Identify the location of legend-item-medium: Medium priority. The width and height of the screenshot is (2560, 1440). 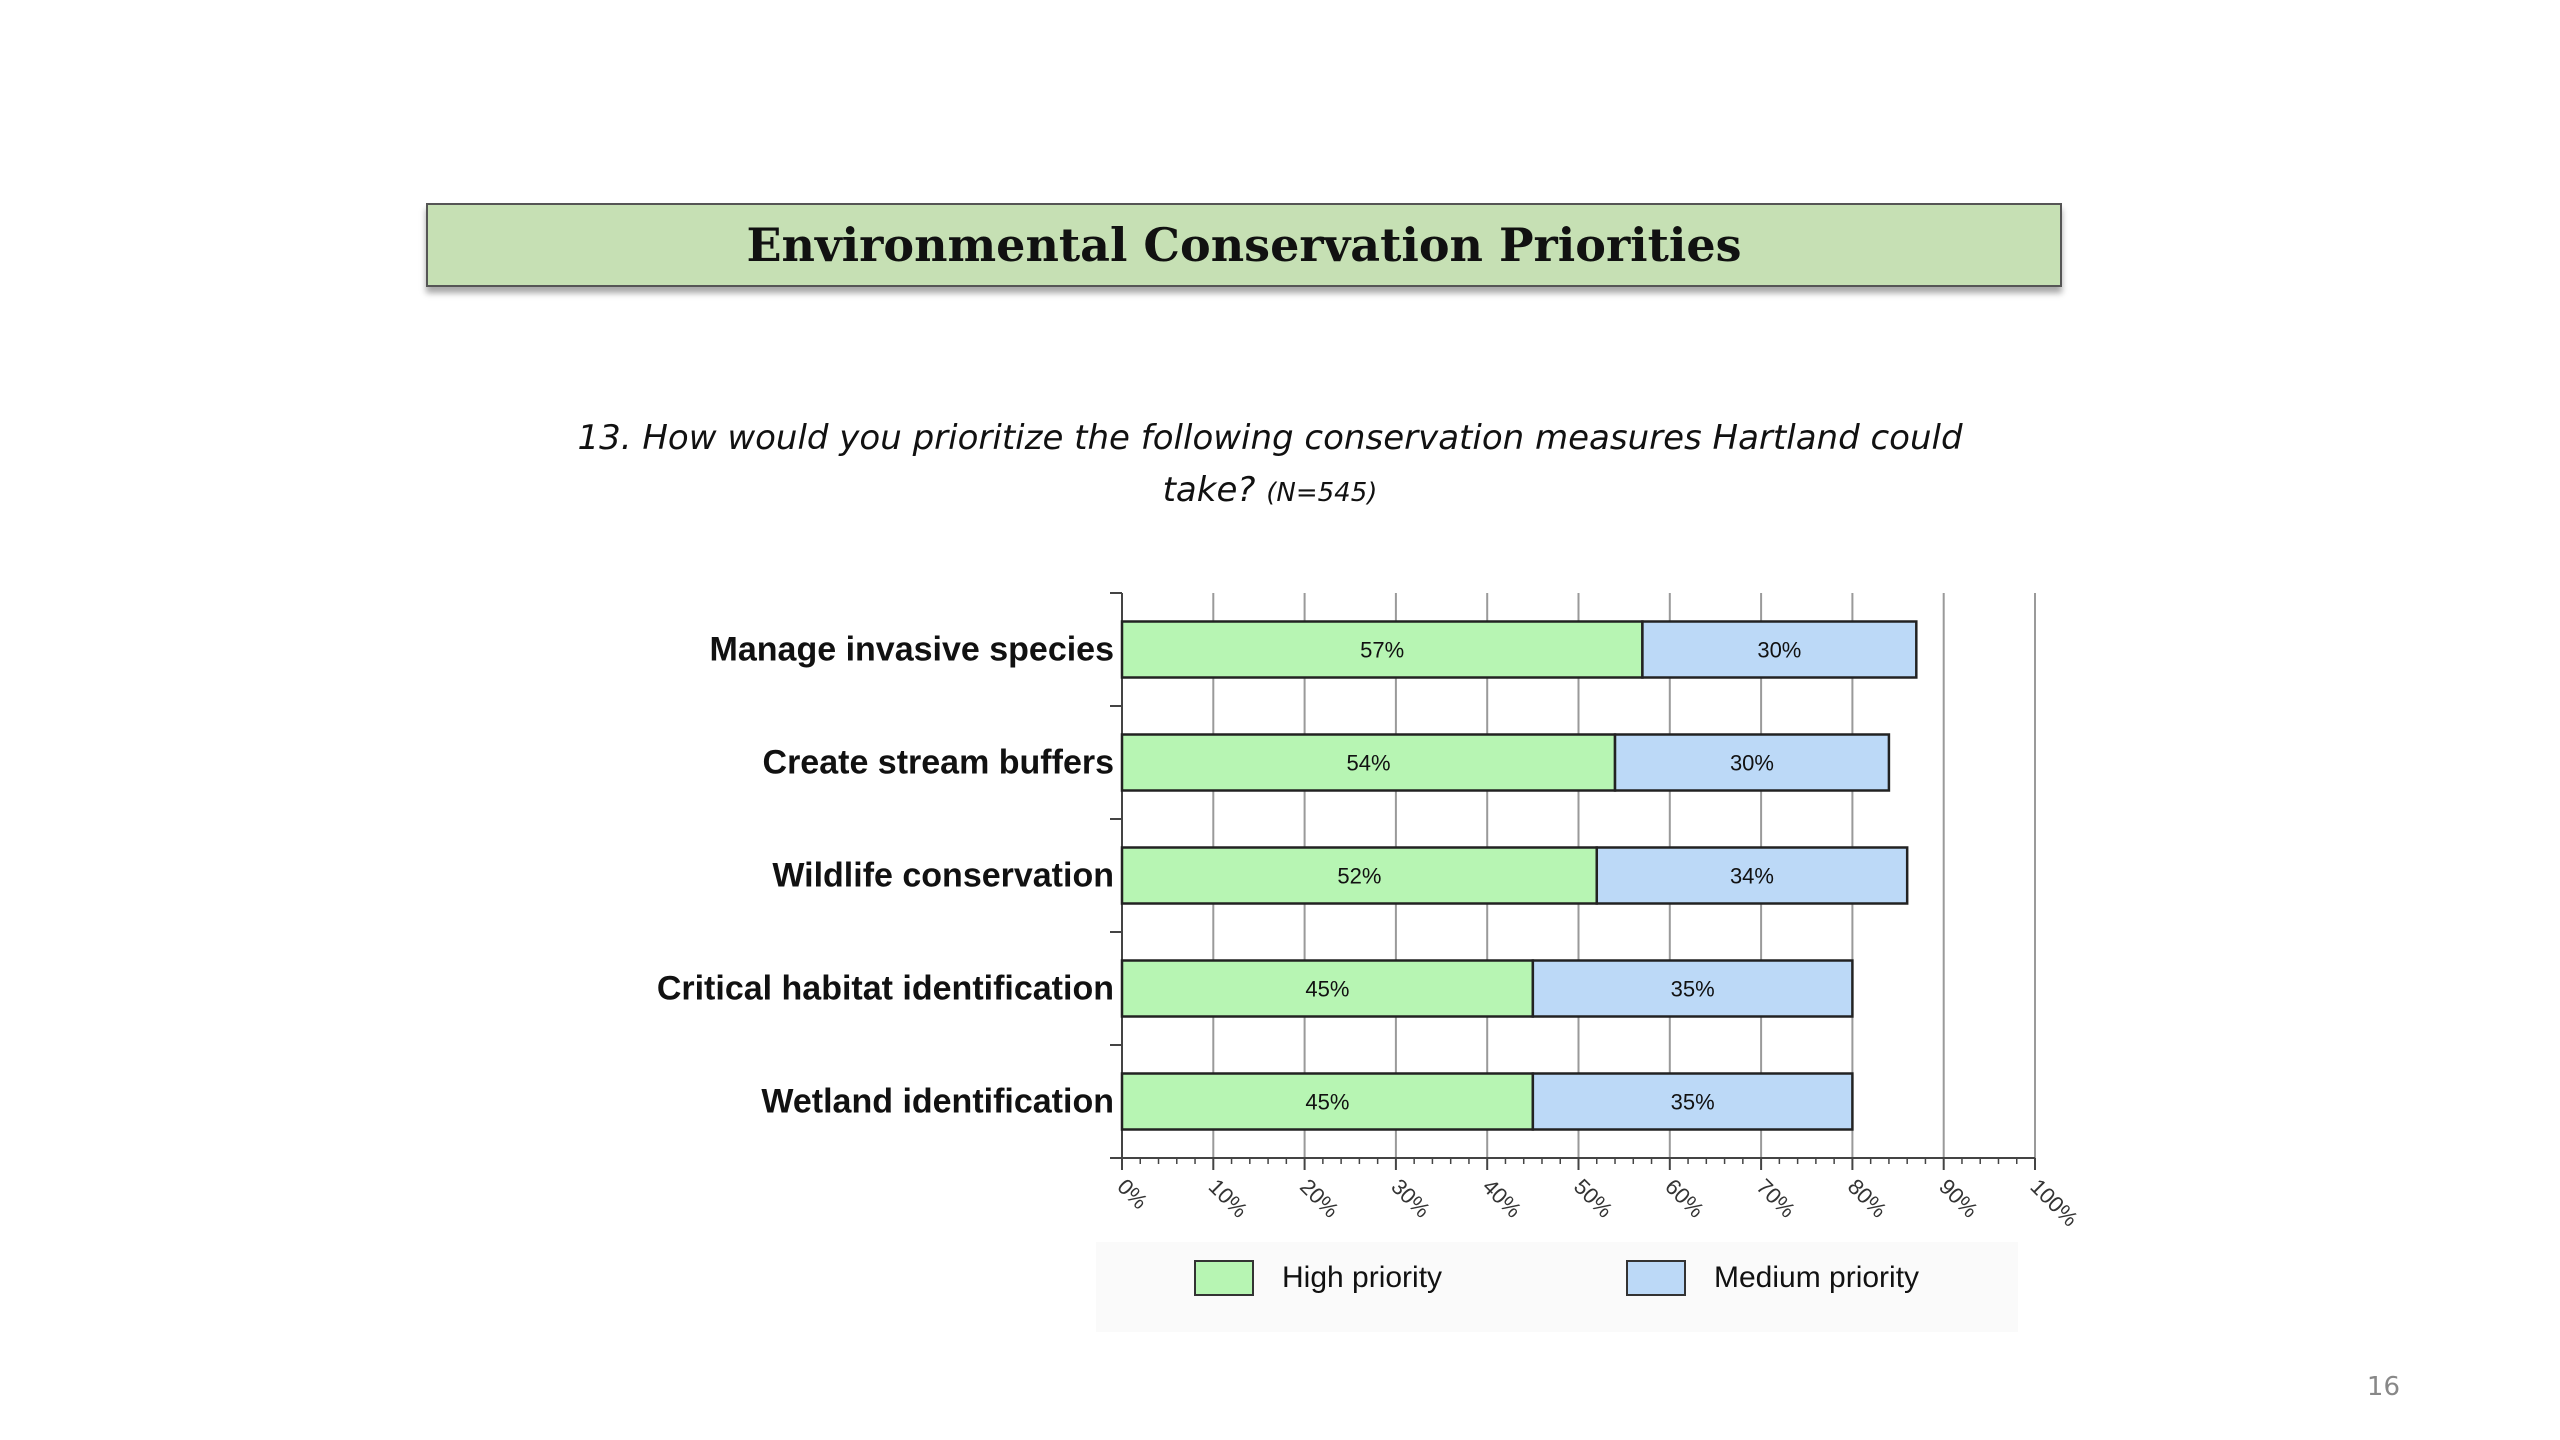
(1772, 1278).